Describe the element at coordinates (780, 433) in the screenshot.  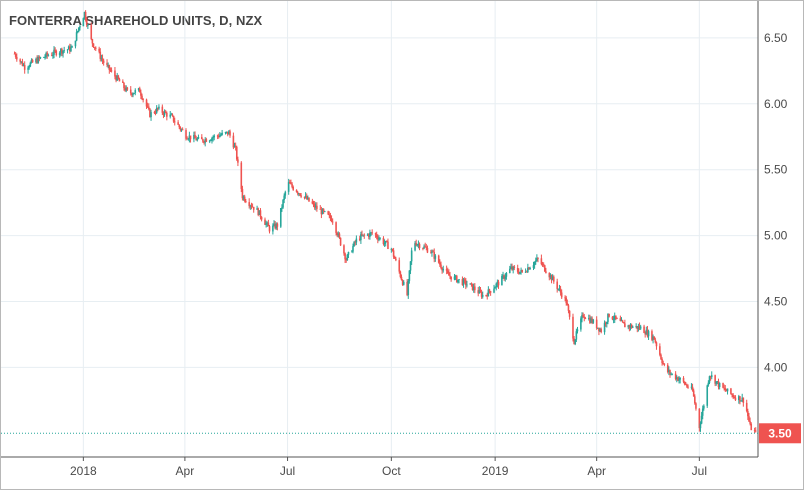
I see `last-price-badge` at that location.